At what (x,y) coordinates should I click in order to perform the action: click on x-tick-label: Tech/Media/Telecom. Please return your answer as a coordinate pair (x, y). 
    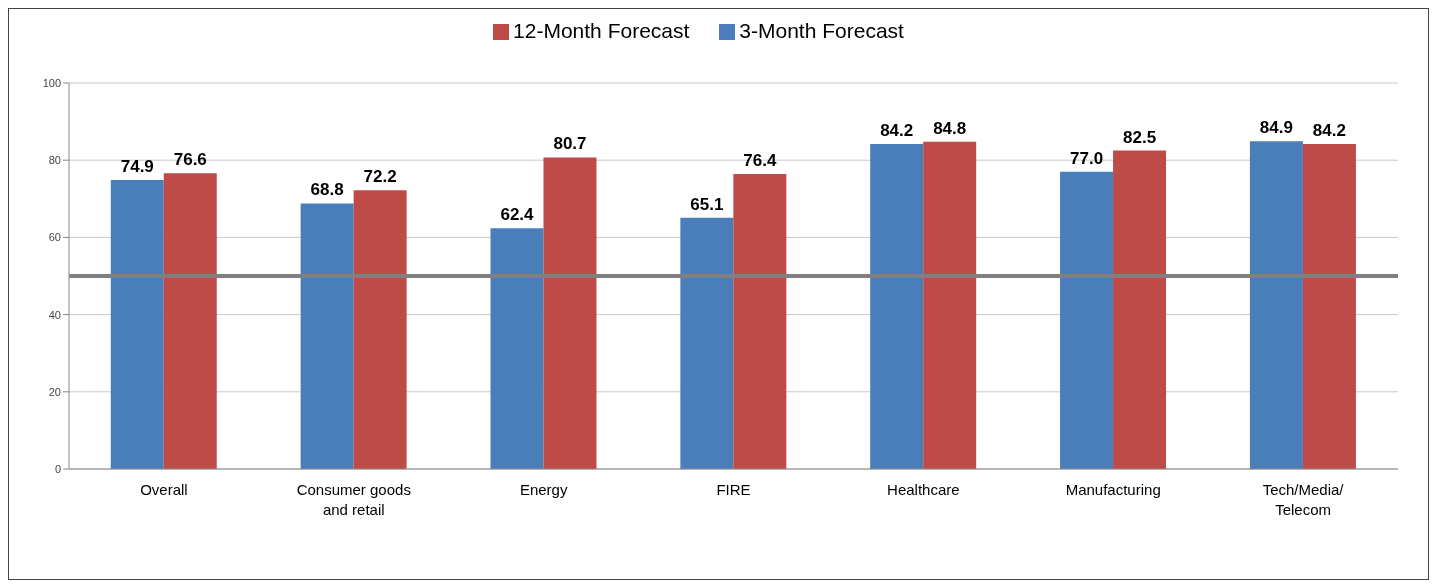
    Looking at the image, I should click on (1303, 499).